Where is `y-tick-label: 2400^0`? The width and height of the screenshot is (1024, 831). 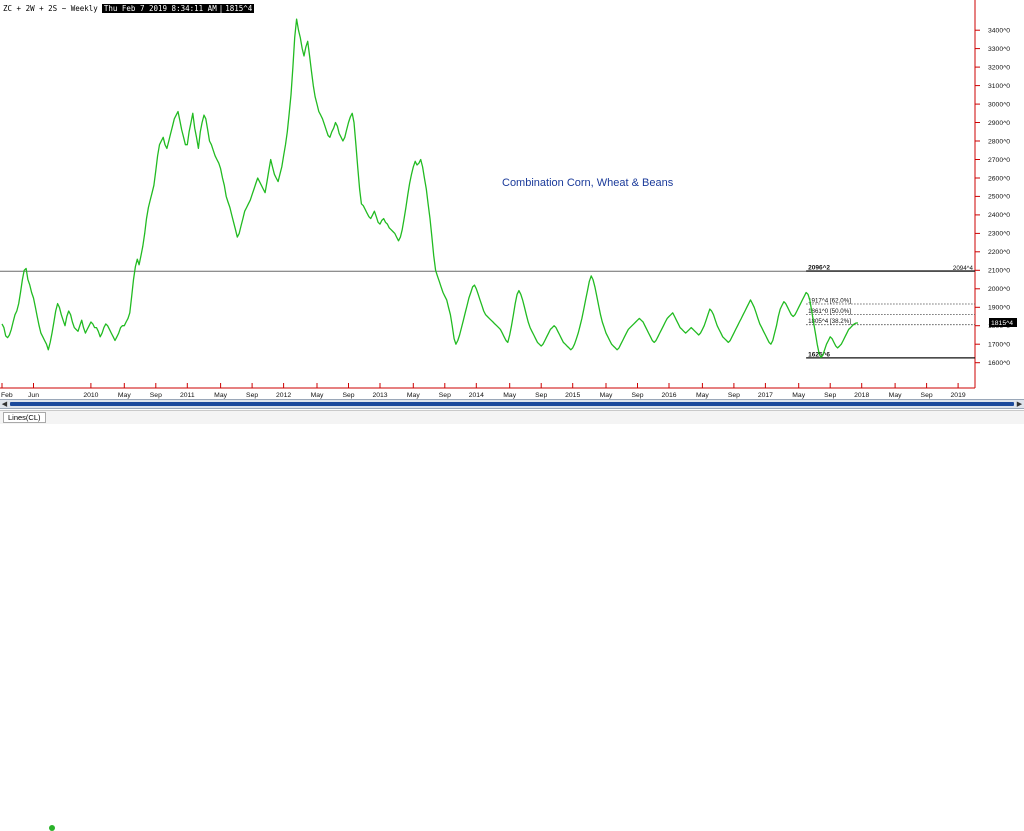
y-tick-label: 2400^0 is located at coordinates (999, 215).